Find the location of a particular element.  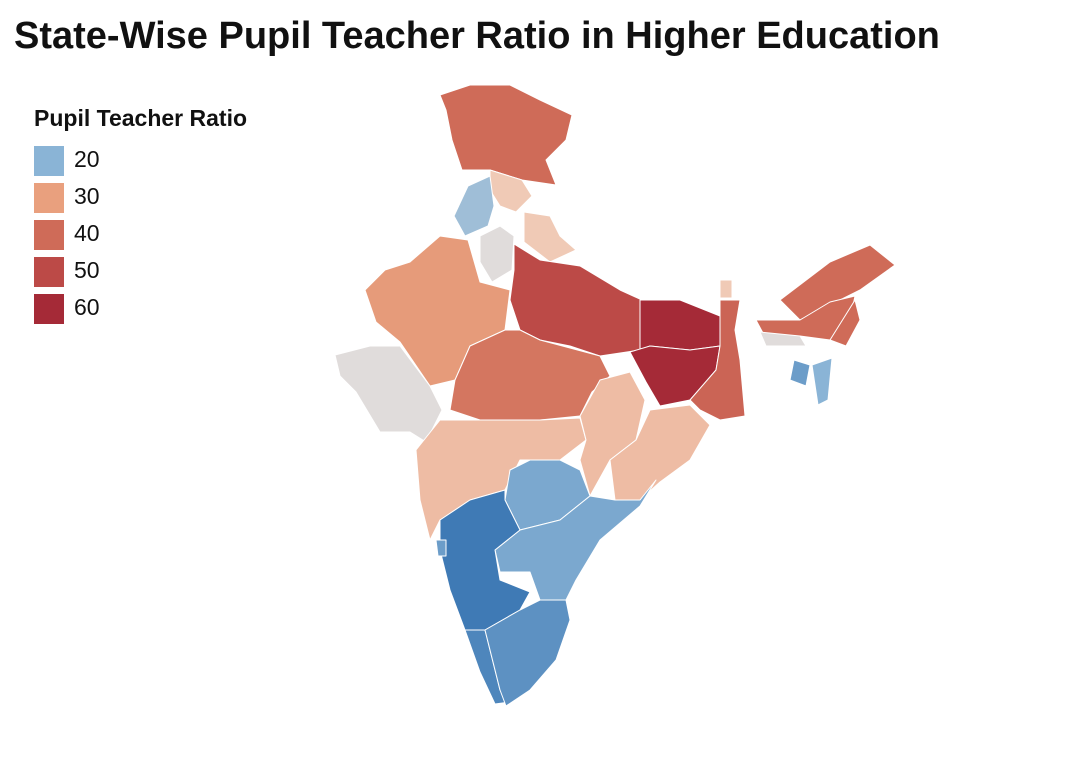

legend: 20 30 40 50 60 is located at coordinates (67, 235).